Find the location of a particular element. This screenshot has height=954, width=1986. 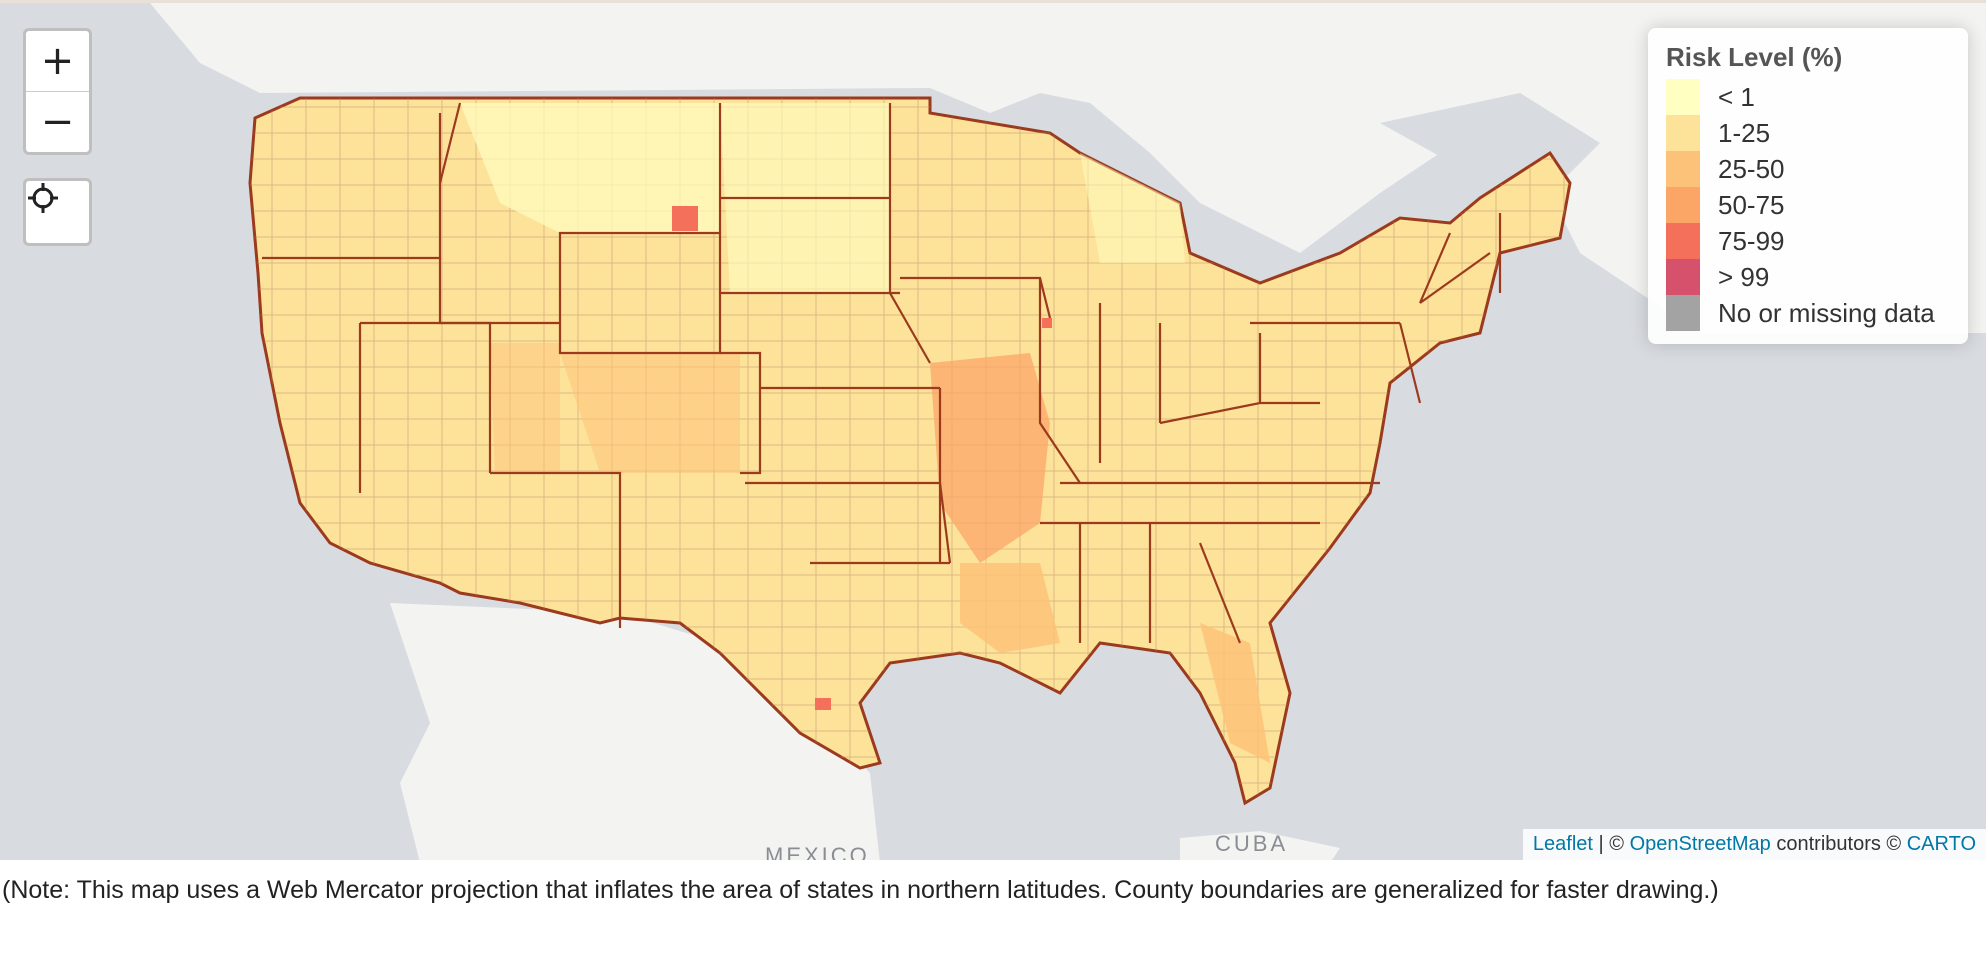

legend-item: 50-75 is located at coordinates (1808, 205).